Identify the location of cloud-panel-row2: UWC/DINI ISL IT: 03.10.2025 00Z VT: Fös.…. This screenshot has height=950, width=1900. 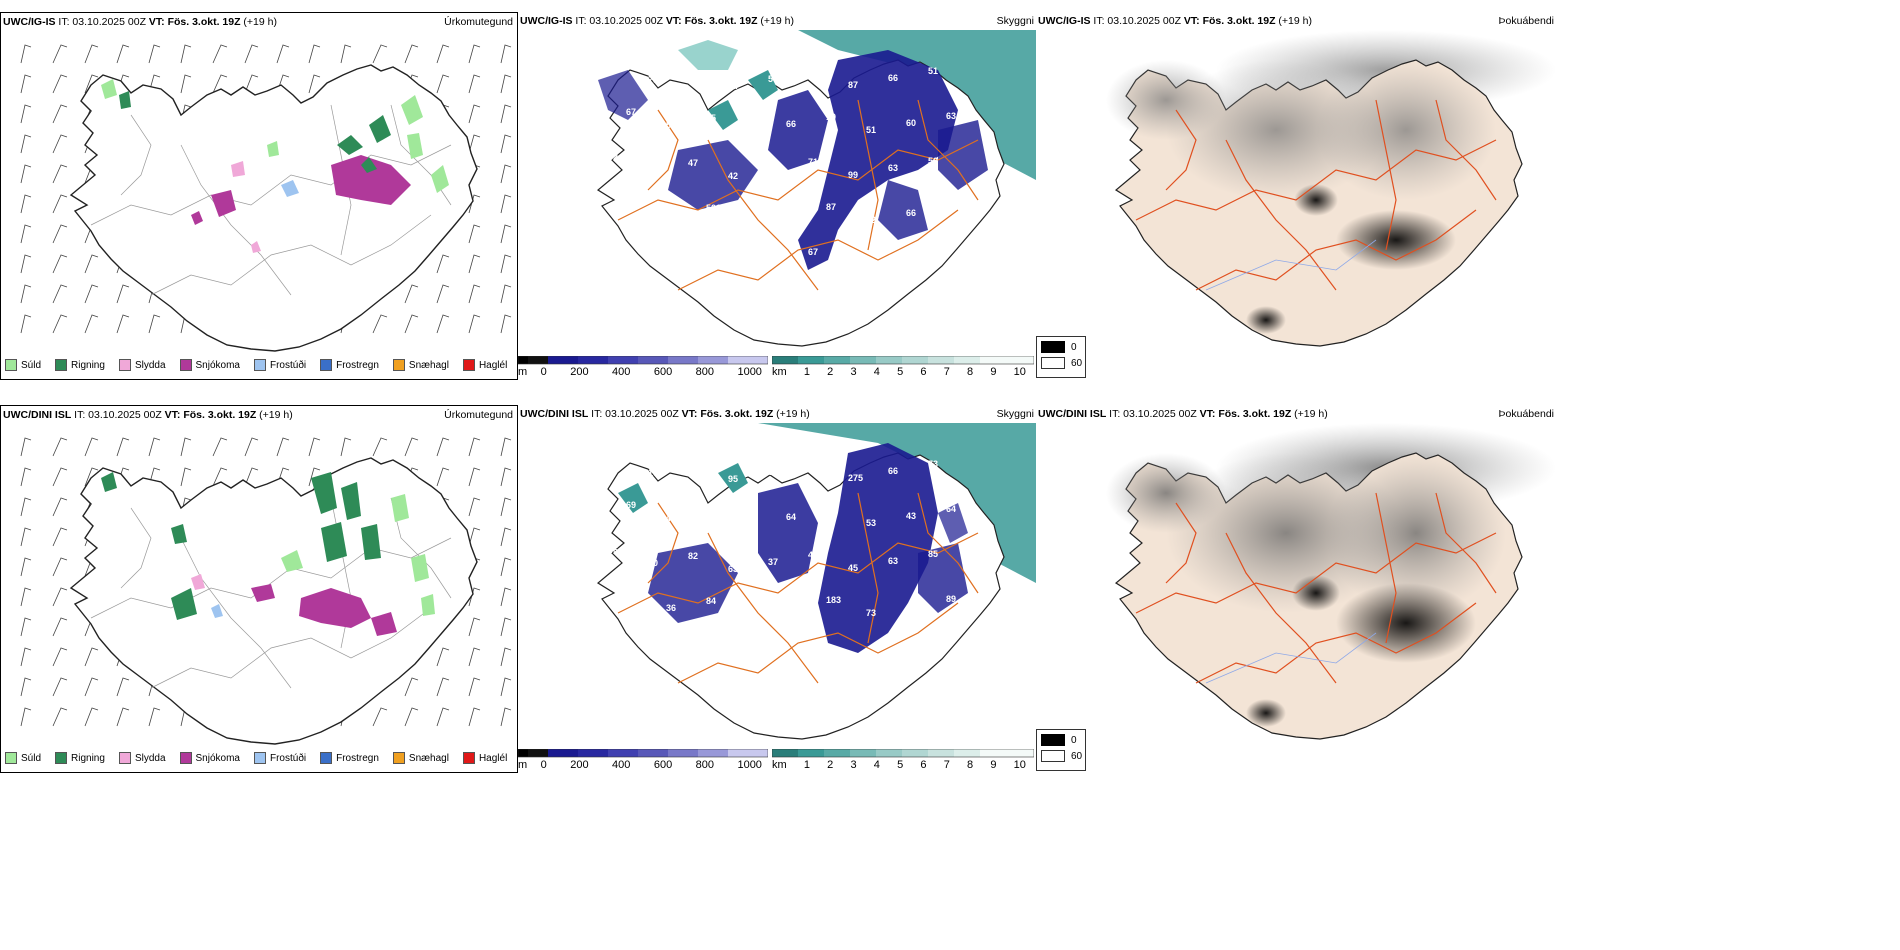
(777, 589).